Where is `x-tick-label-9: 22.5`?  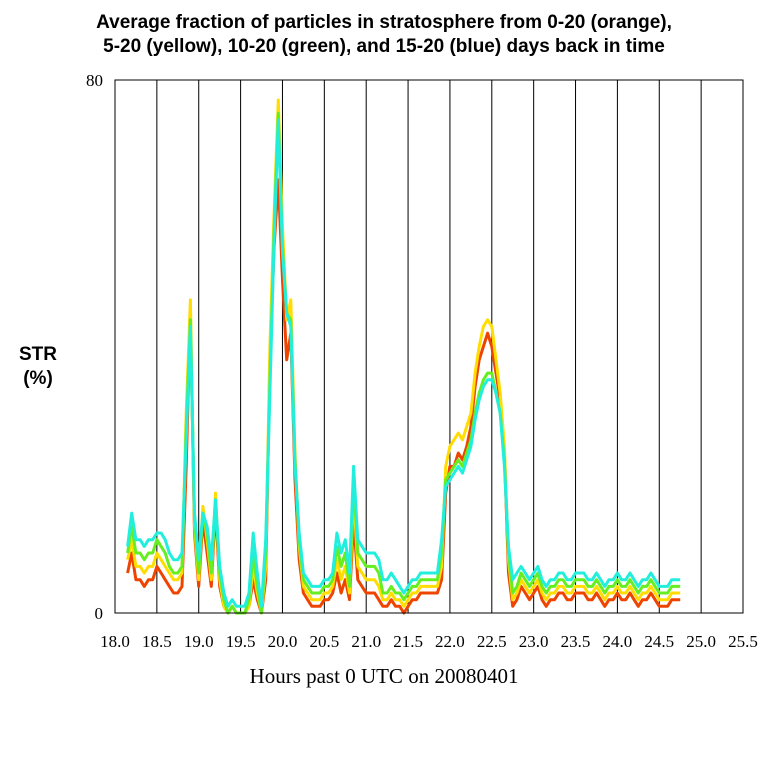 x-tick-label-9: 22.5 is located at coordinates (492, 641).